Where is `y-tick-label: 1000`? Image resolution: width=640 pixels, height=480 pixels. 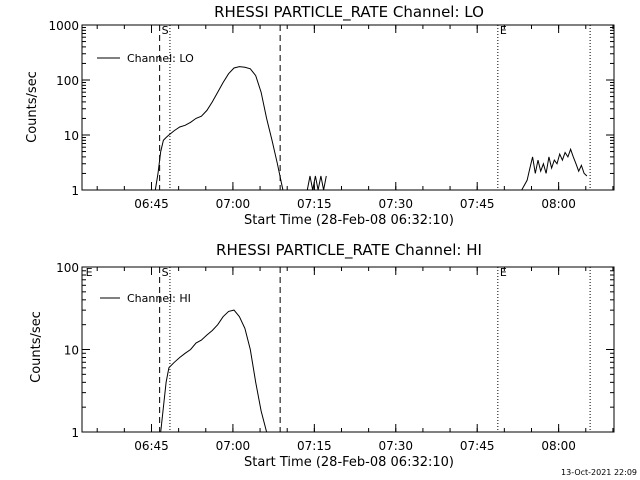 y-tick-label: 1000 is located at coordinates (63, 26).